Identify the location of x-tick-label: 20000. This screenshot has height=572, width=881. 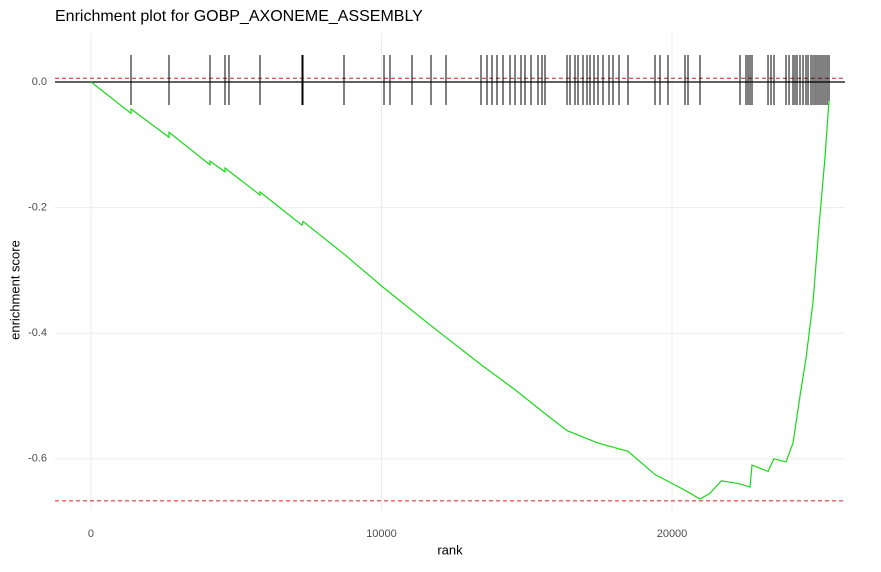
(672, 534).